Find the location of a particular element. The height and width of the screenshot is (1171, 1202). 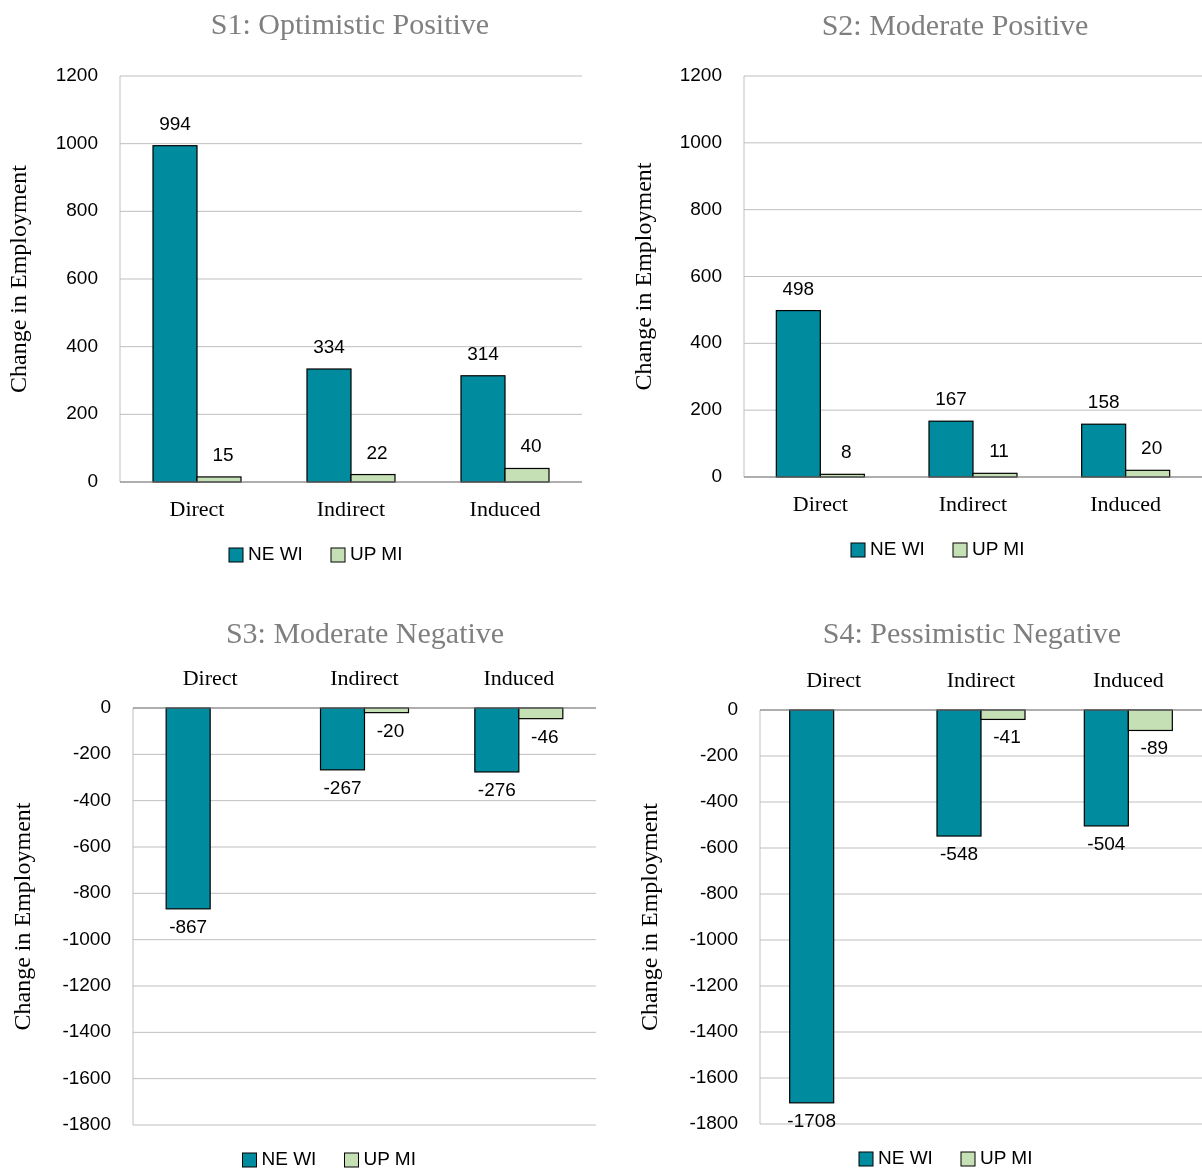

data-label: -867 is located at coordinates (188, 926).